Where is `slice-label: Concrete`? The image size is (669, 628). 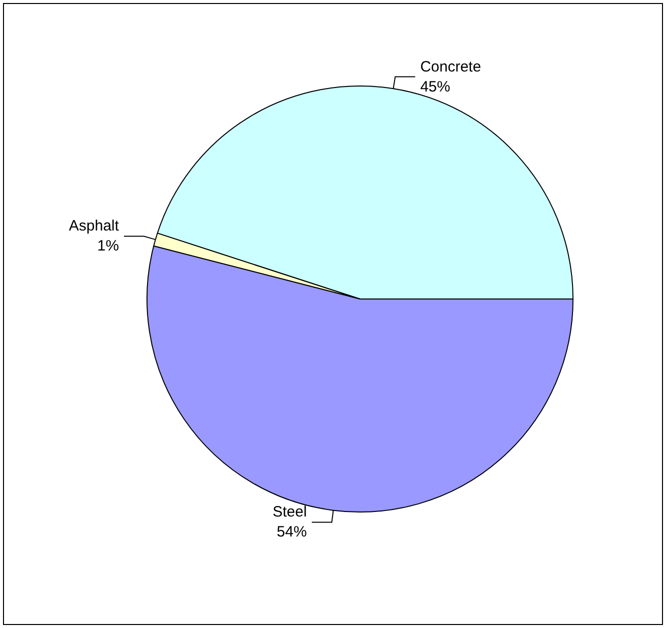
slice-label: Concrete is located at coordinates (451, 67).